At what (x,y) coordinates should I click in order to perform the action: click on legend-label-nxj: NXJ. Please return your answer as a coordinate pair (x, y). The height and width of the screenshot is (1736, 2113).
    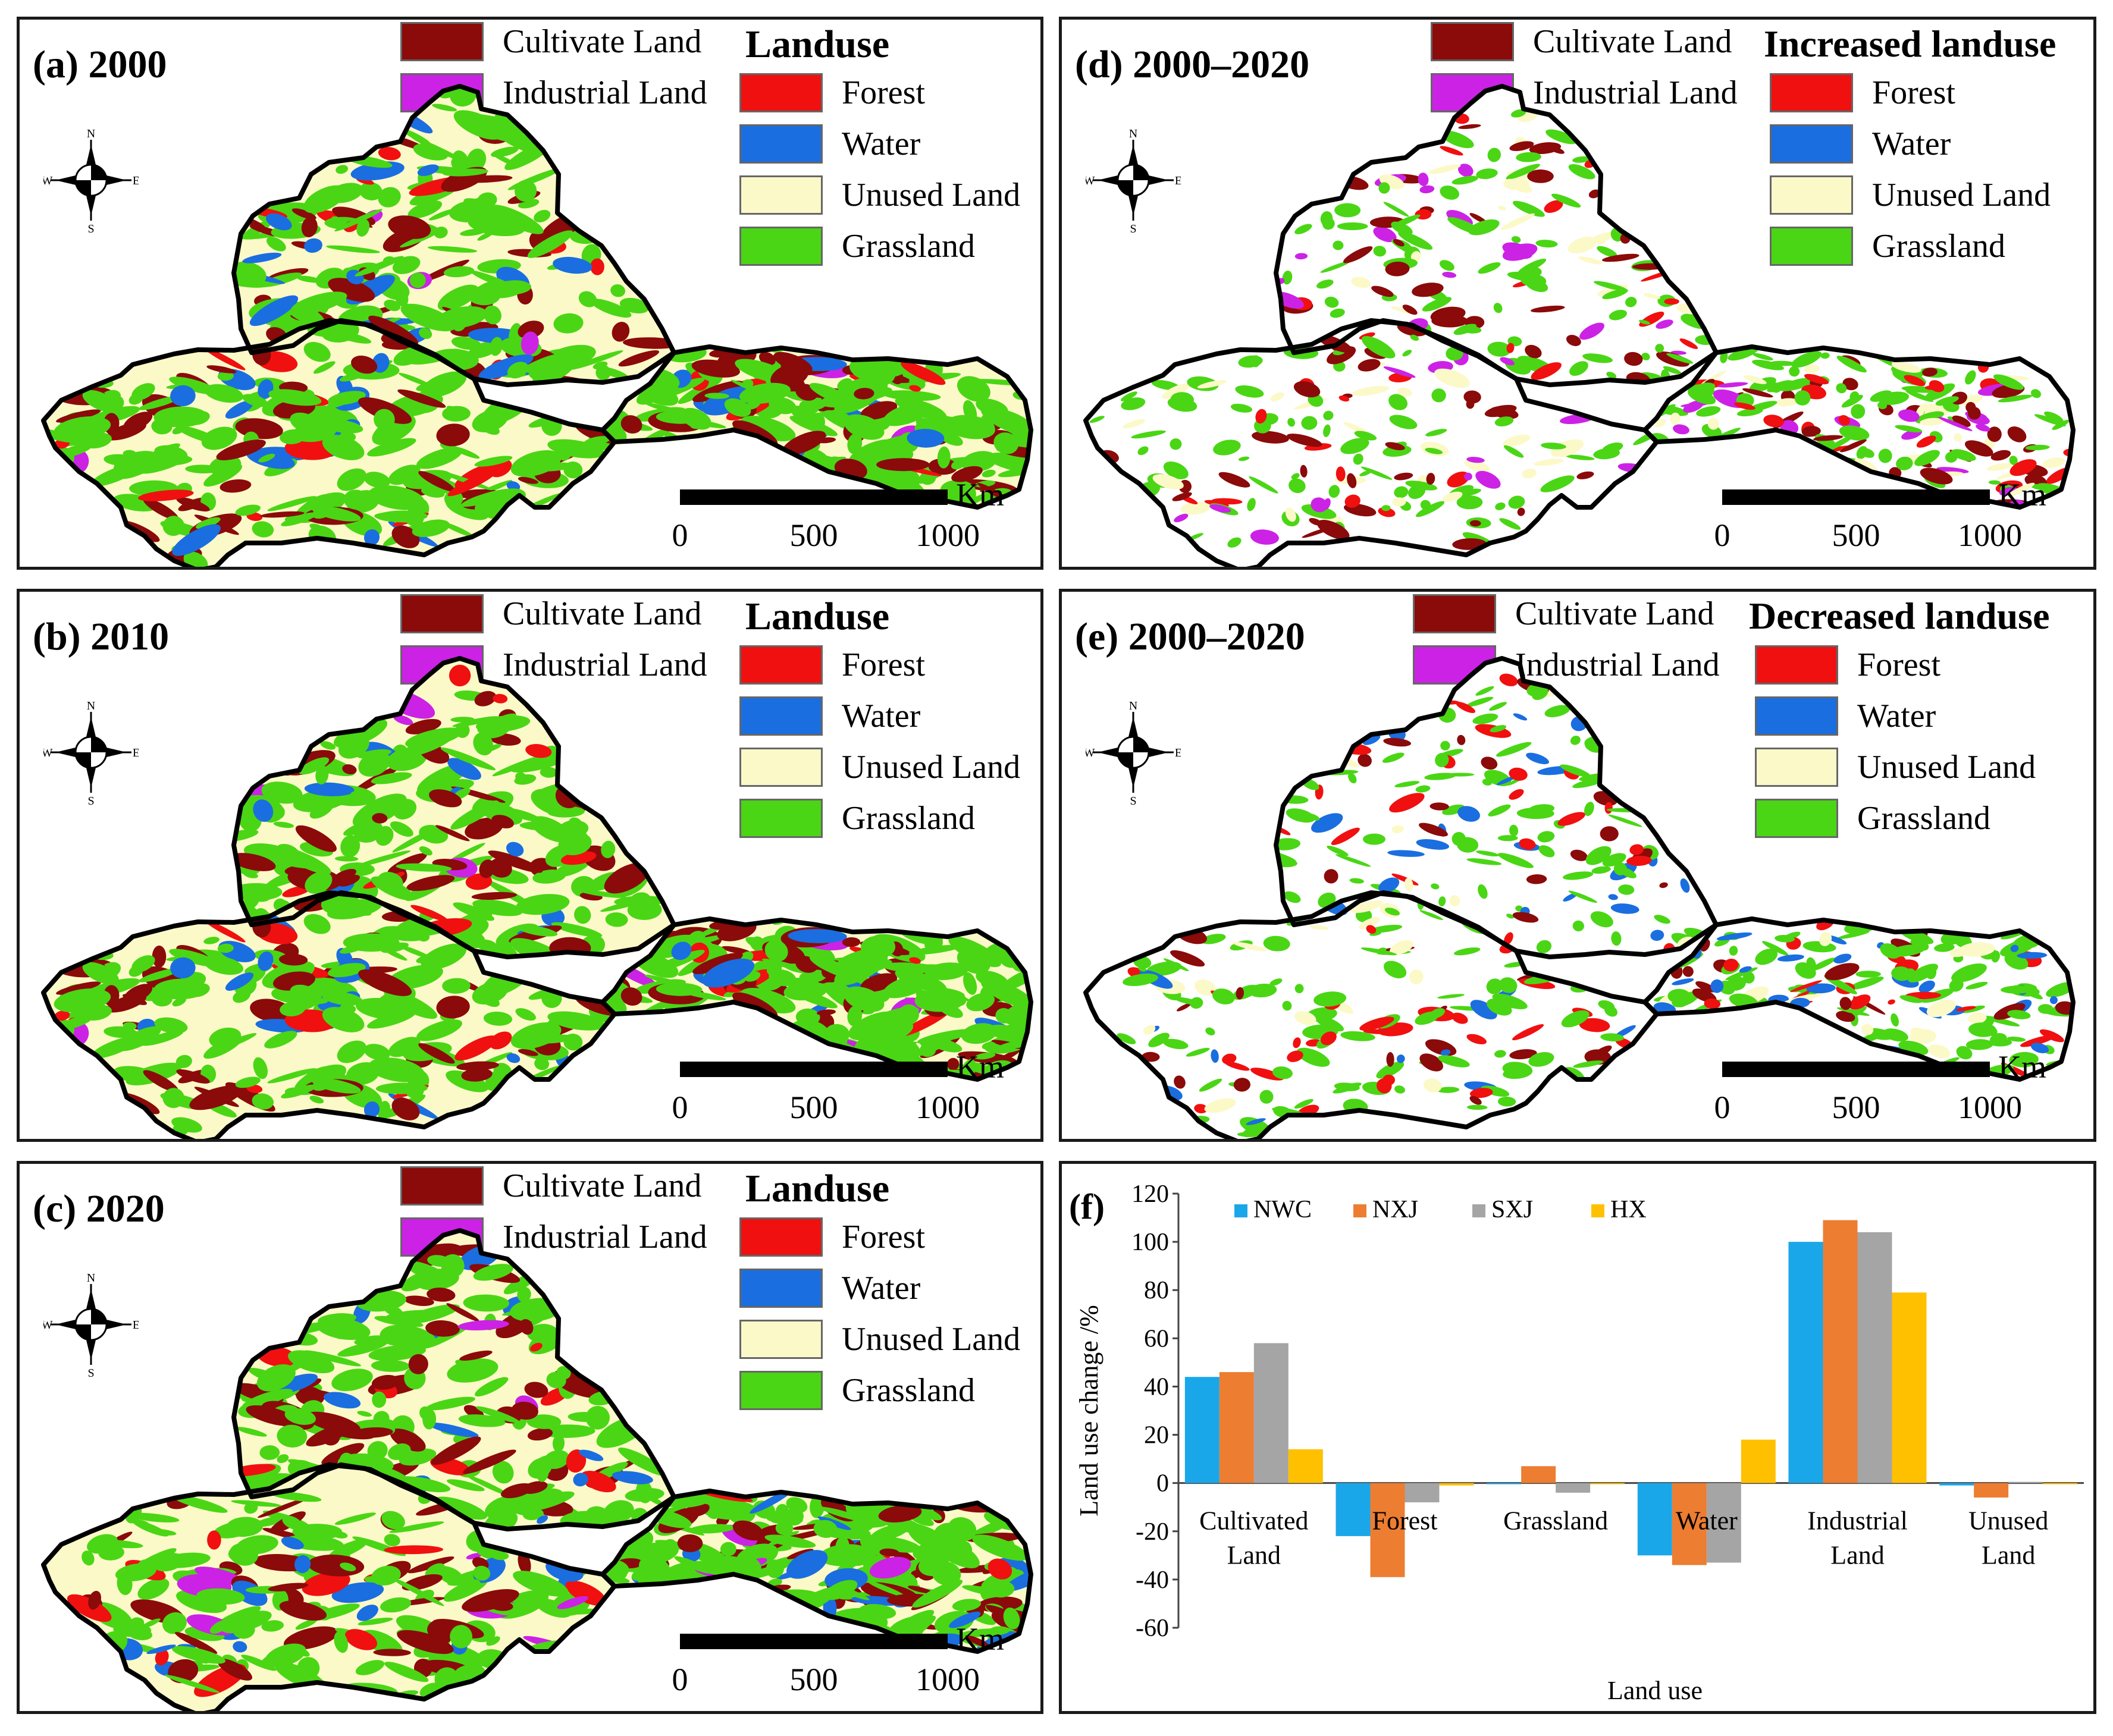
    Looking at the image, I should click on (1395, 1209).